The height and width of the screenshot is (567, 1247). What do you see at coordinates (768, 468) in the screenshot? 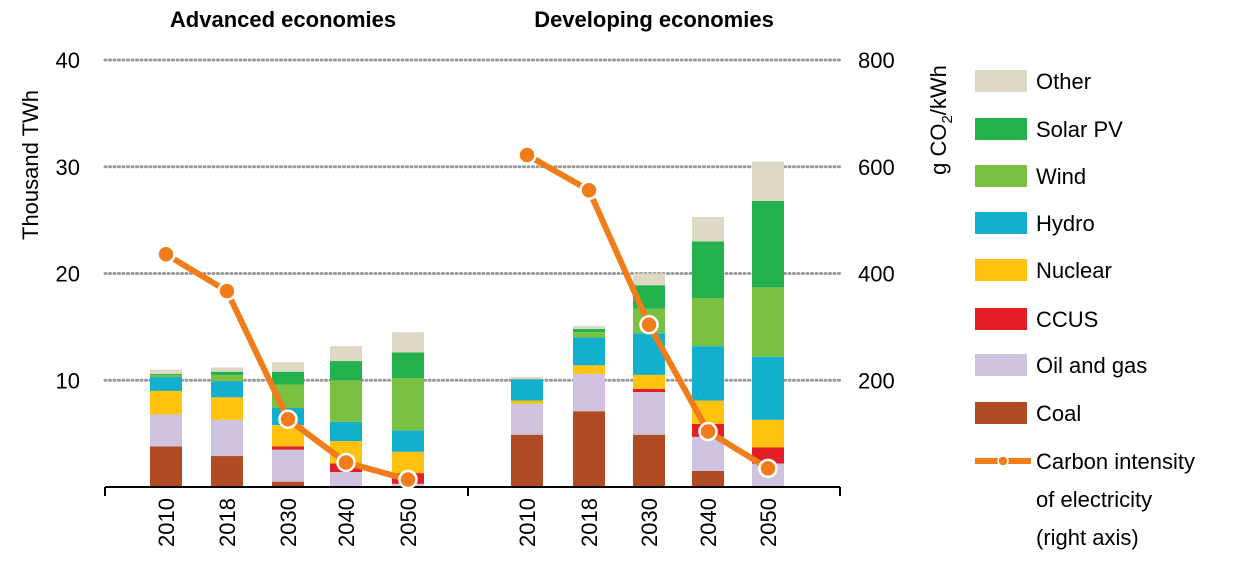
I see `developing-economies-carbon-point-2050` at bounding box center [768, 468].